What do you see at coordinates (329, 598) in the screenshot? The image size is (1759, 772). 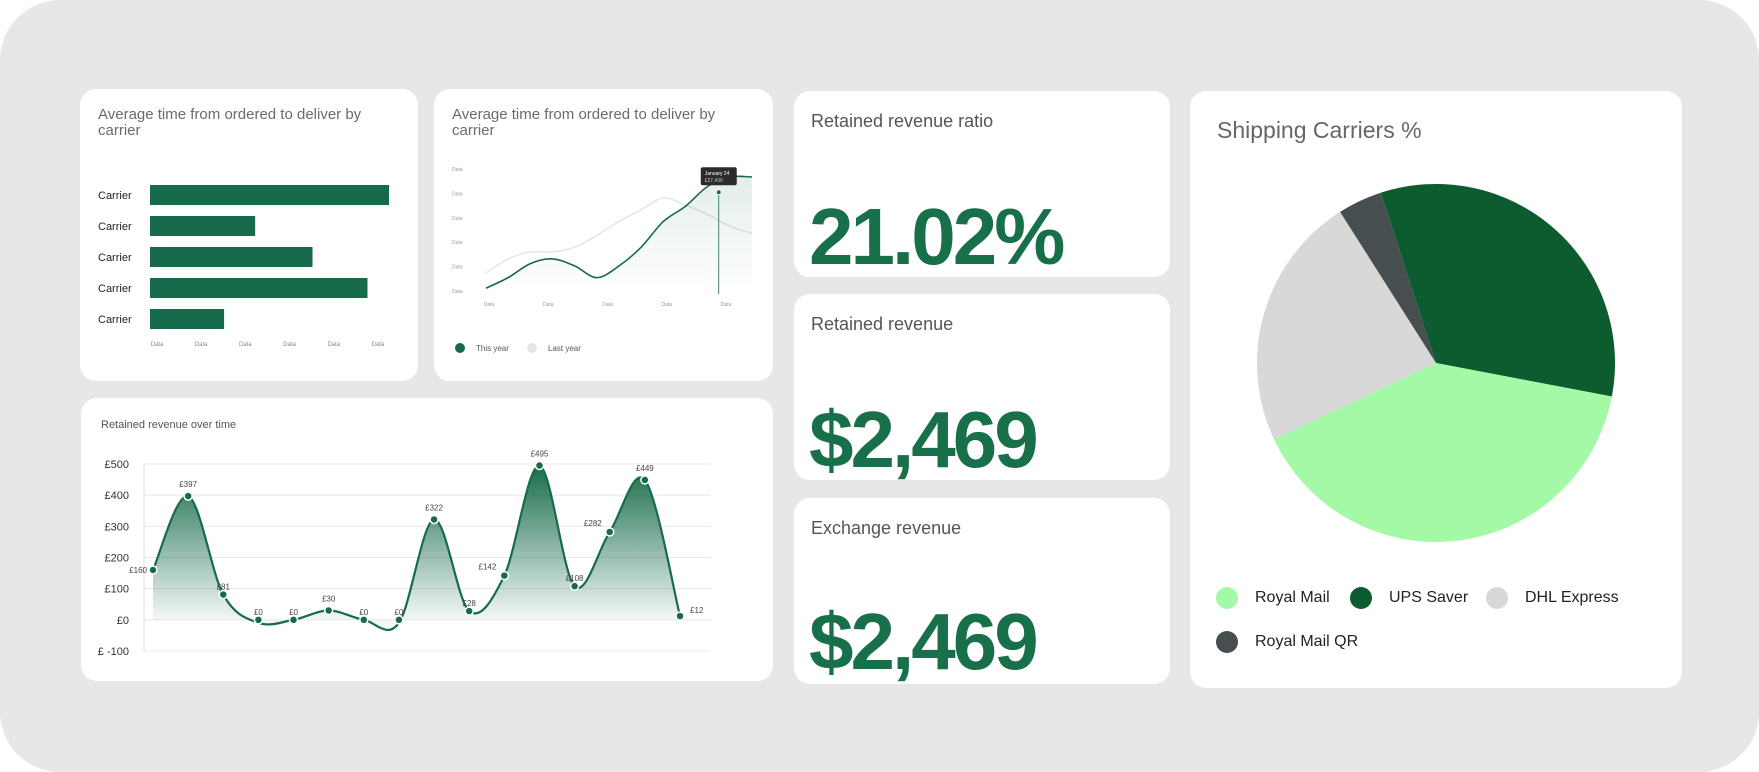 I see `data-label: £30` at bounding box center [329, 598].